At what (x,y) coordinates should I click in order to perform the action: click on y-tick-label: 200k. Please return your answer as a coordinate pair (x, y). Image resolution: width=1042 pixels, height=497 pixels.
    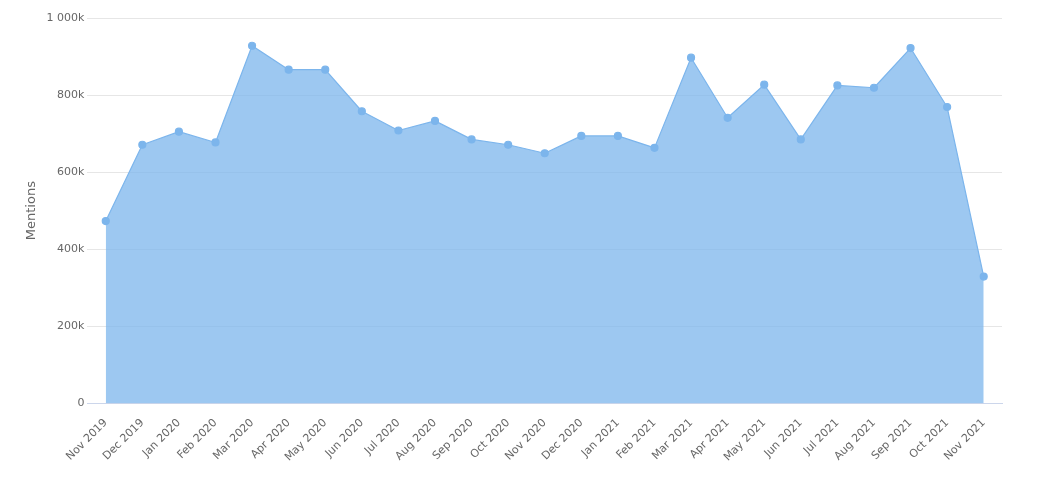
    Looking at the image, I should click on (71, 326).